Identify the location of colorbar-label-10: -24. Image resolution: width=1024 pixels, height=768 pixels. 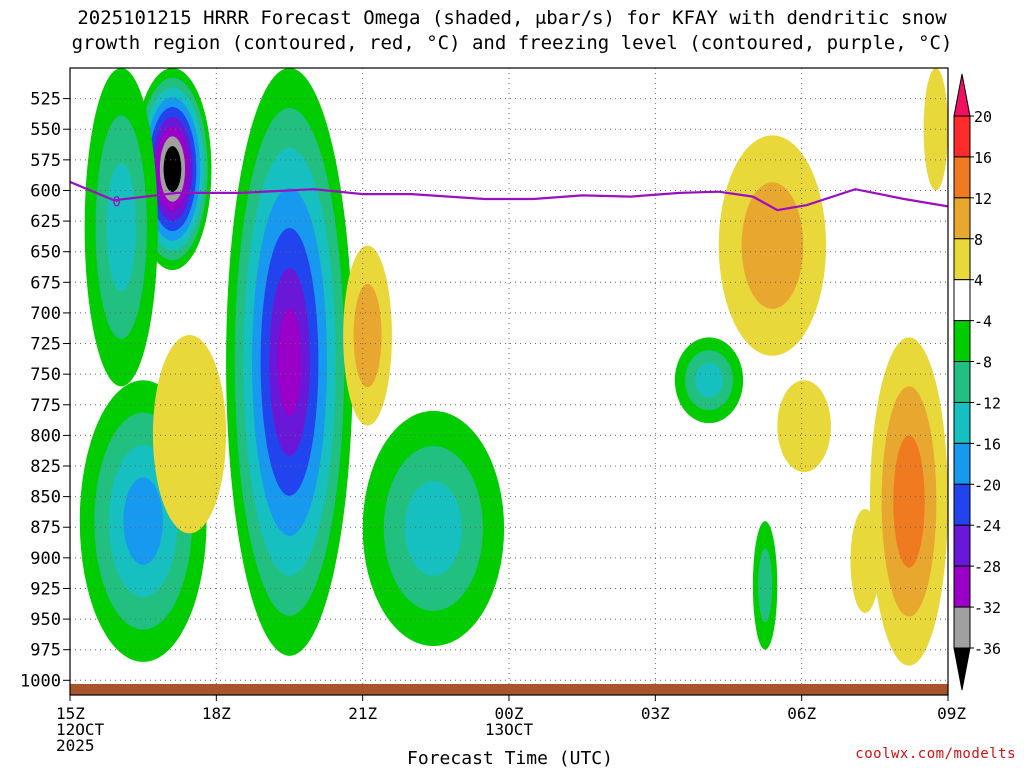
(987, 526).